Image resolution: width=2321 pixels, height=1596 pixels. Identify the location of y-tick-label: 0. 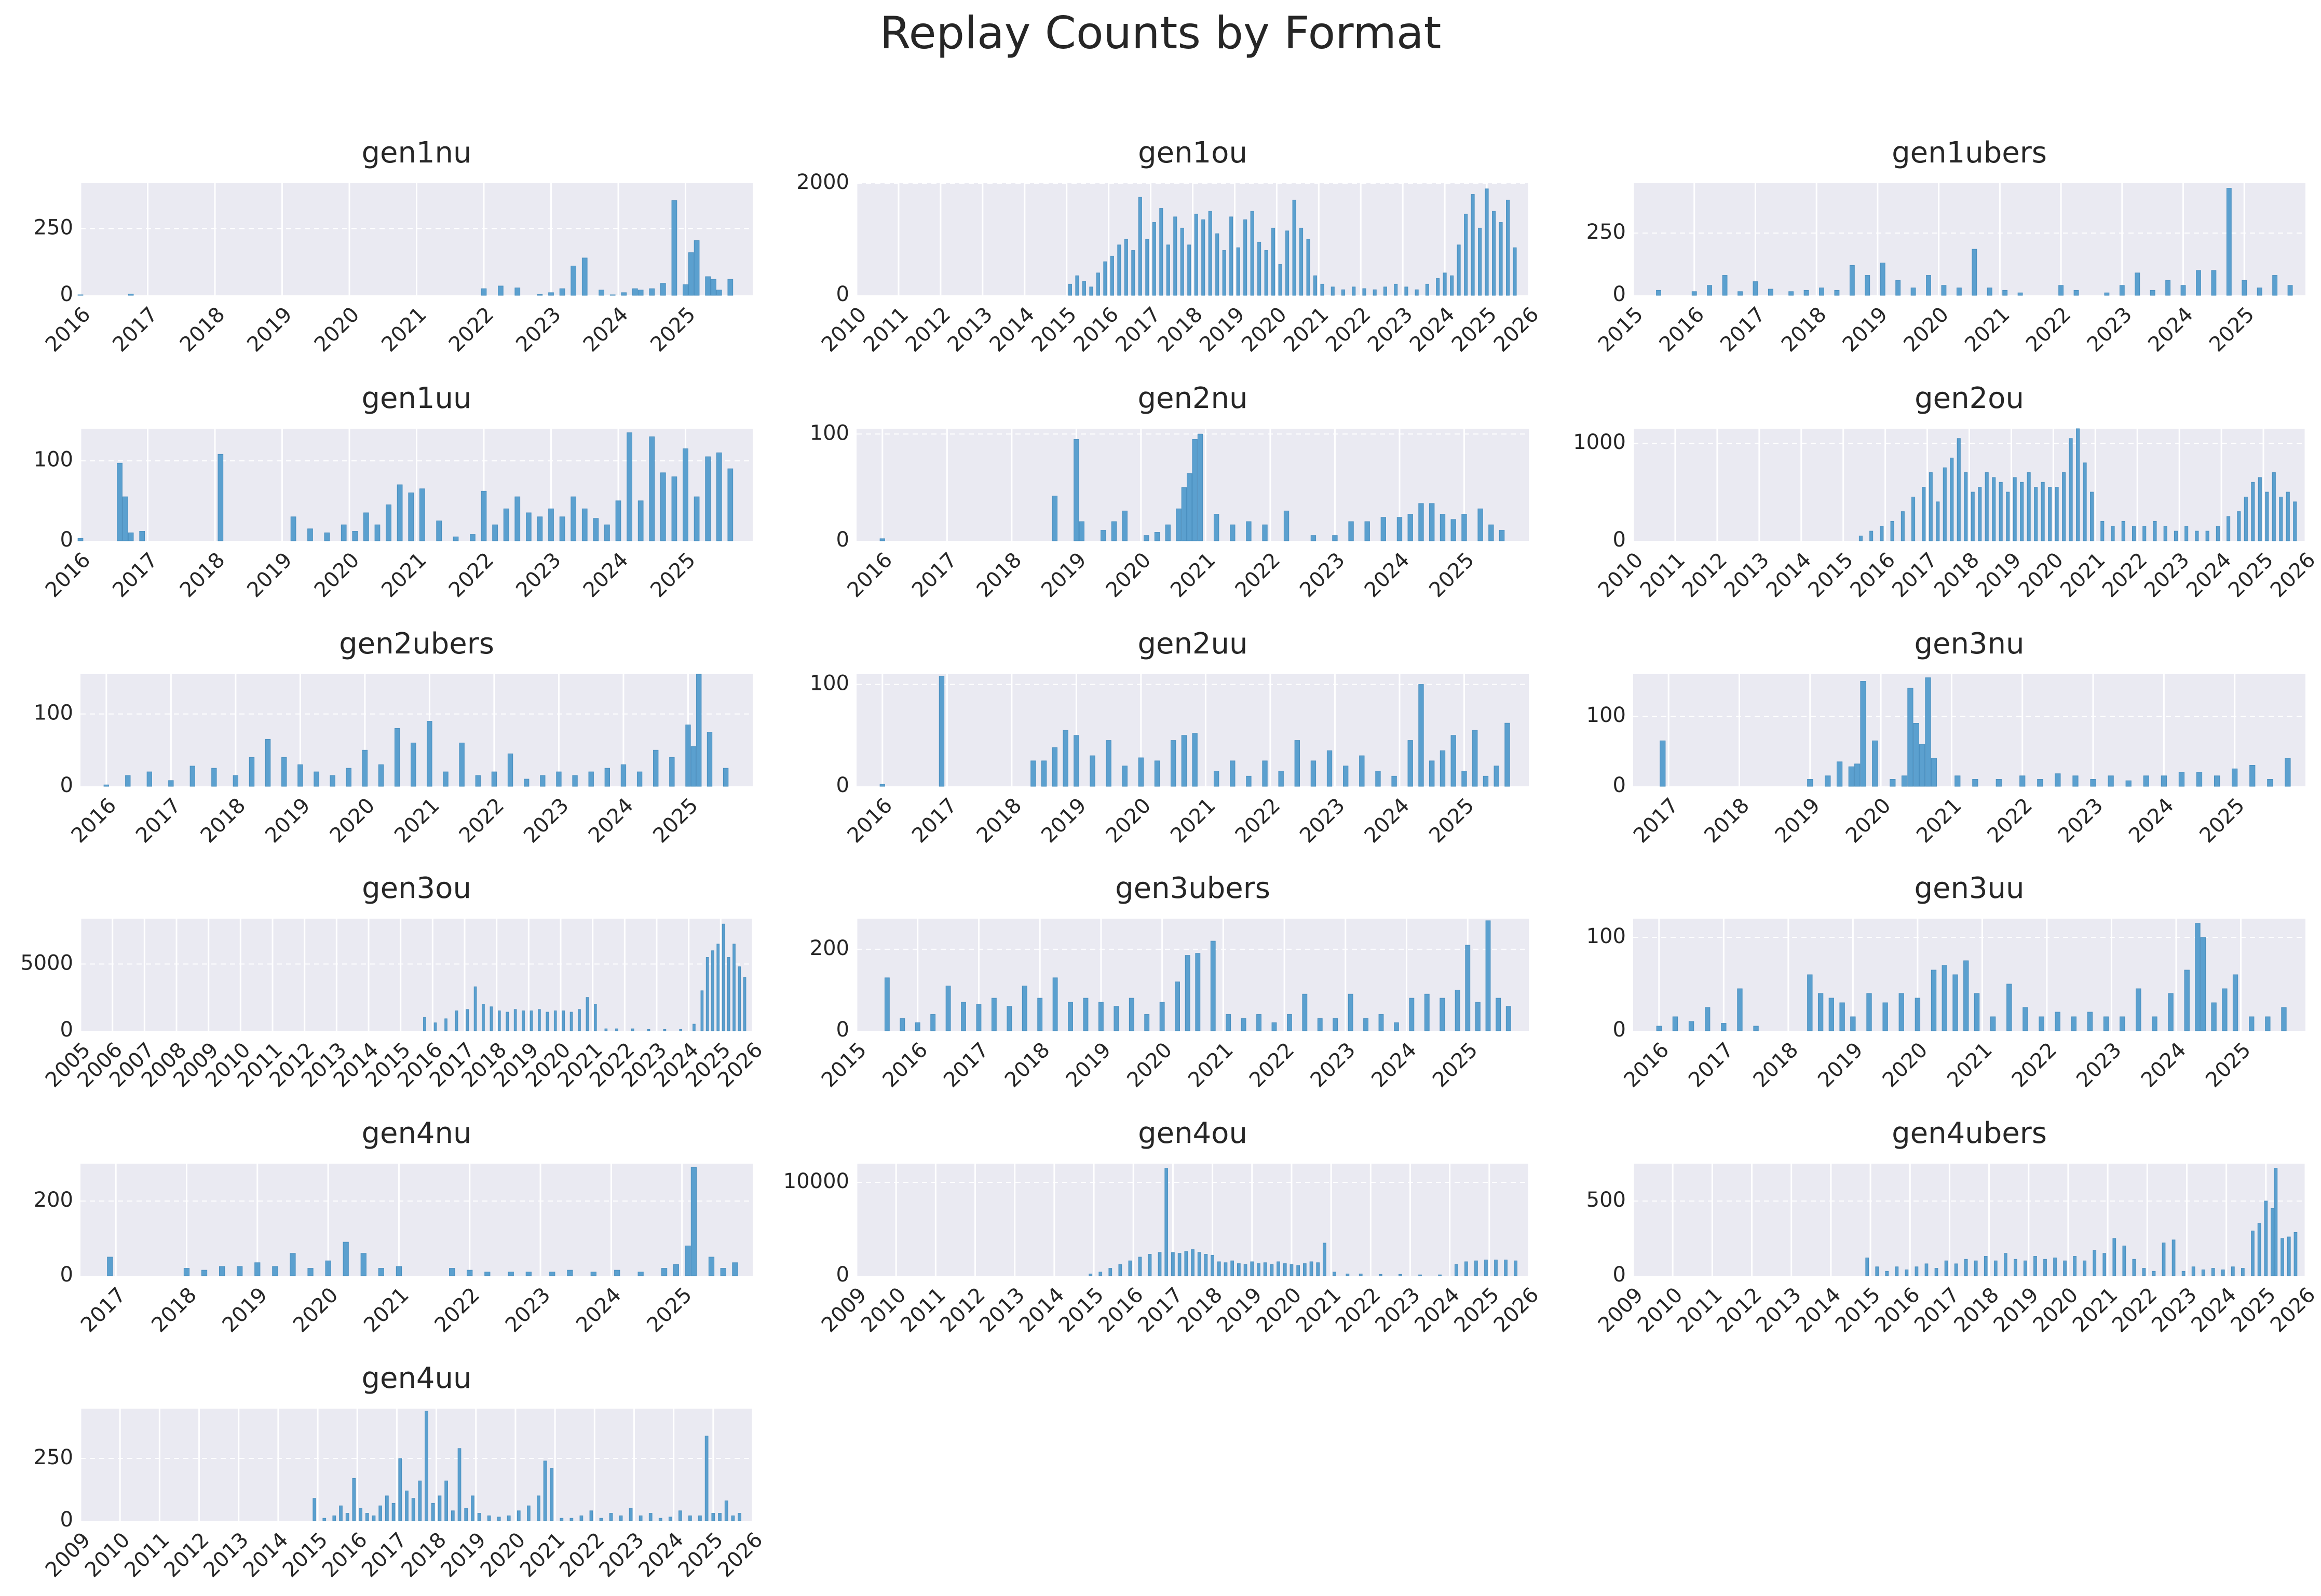
(843, 785).